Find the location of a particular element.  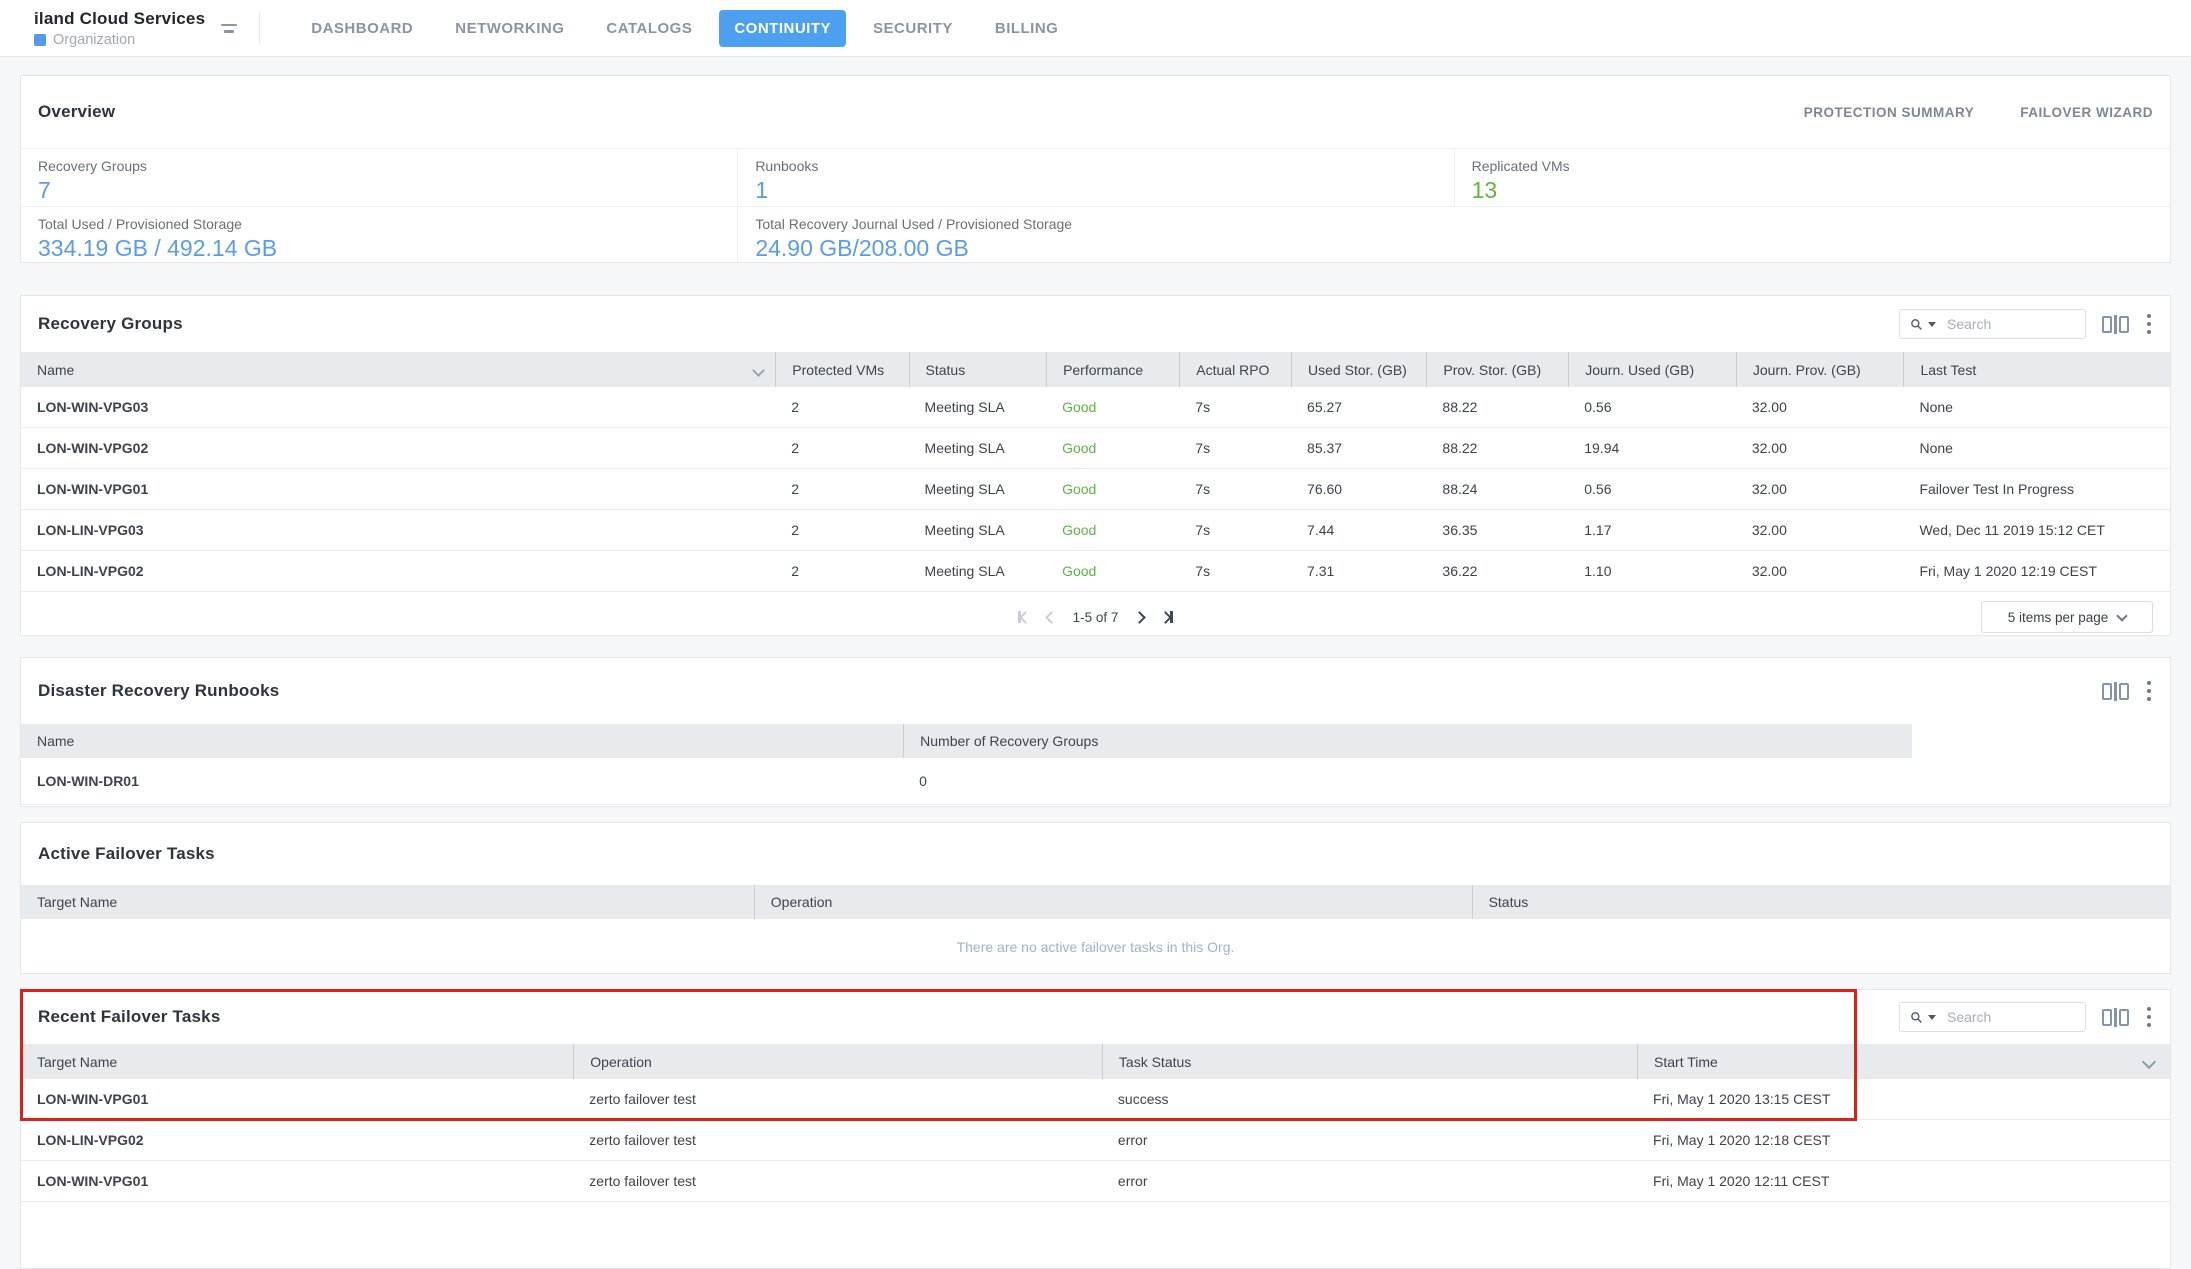

col-last-test: Last Test is located at coordinates (2036, 369).